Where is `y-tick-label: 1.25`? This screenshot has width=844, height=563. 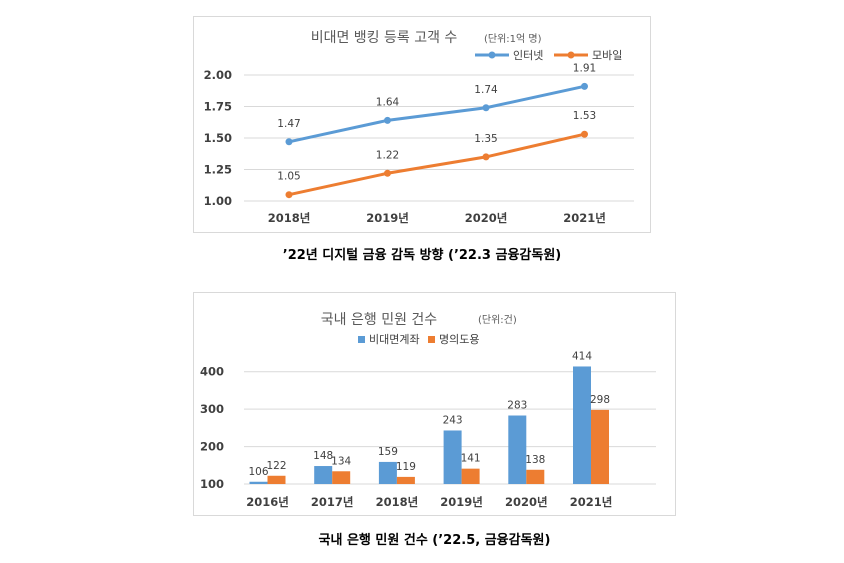 y-tick-label: 1.25 is located at coordinates (218, 170).